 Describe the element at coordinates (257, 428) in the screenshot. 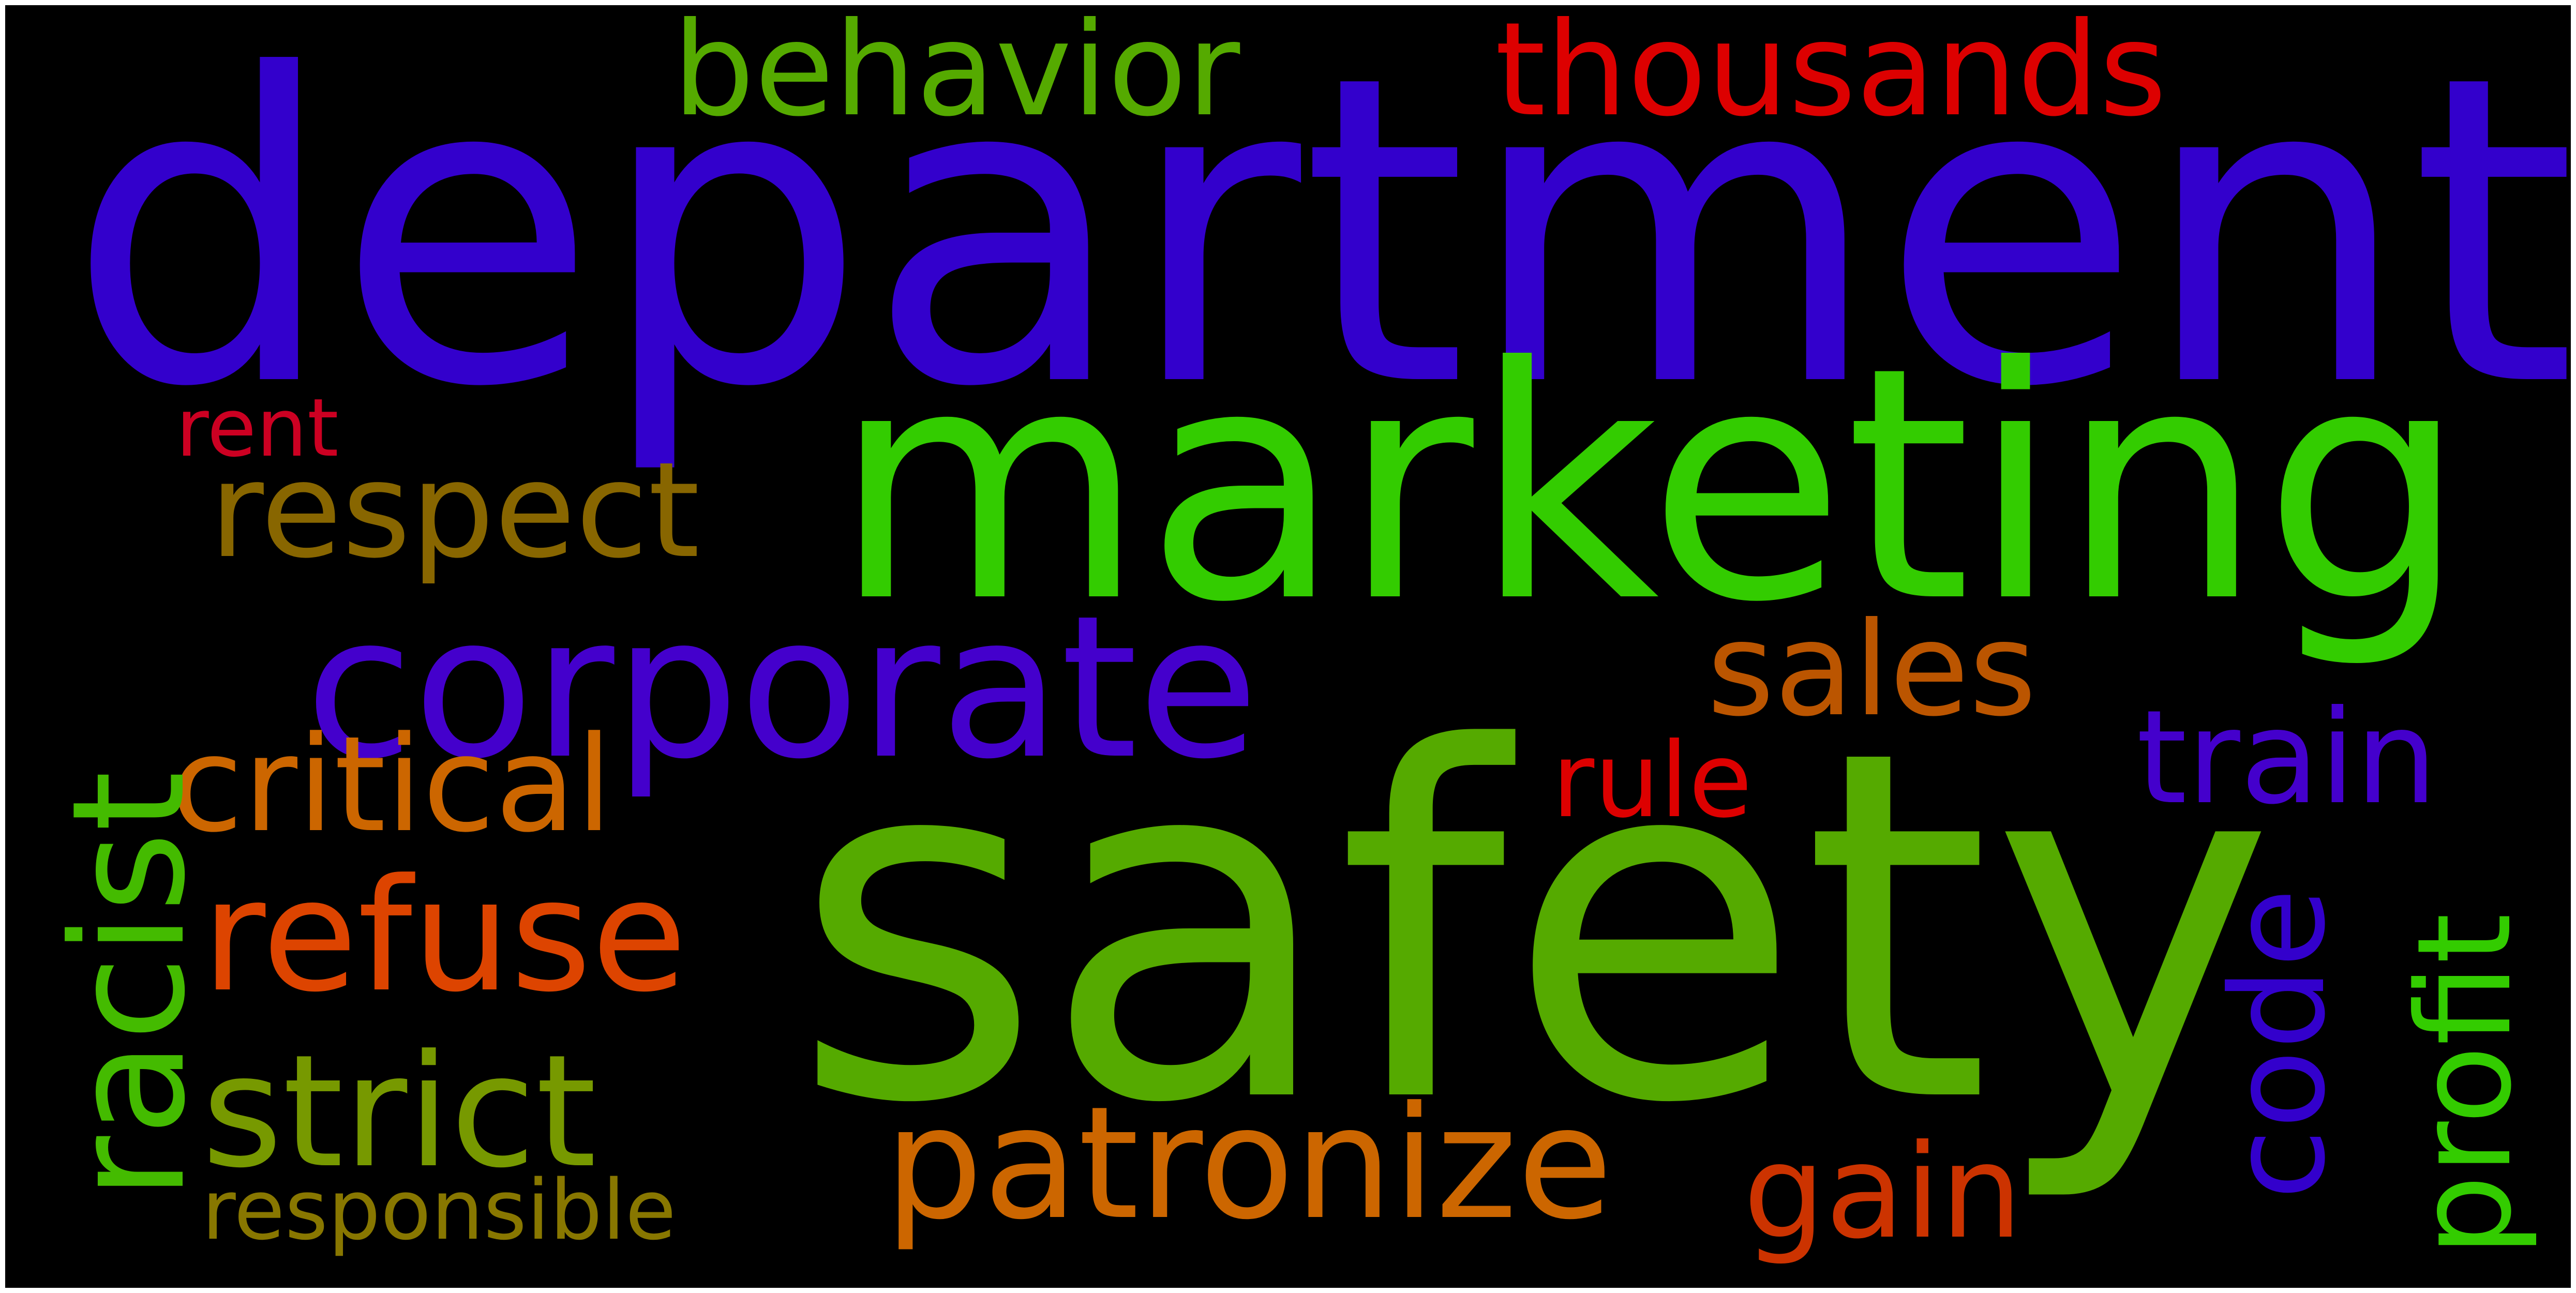

I see `word-rent: rent` at that location.